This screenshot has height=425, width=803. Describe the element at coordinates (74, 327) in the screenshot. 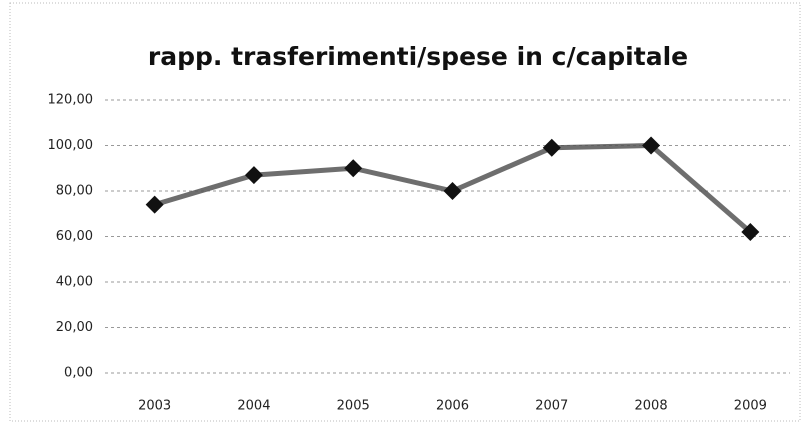

I see `y-tick-label: 20,00` at that location.